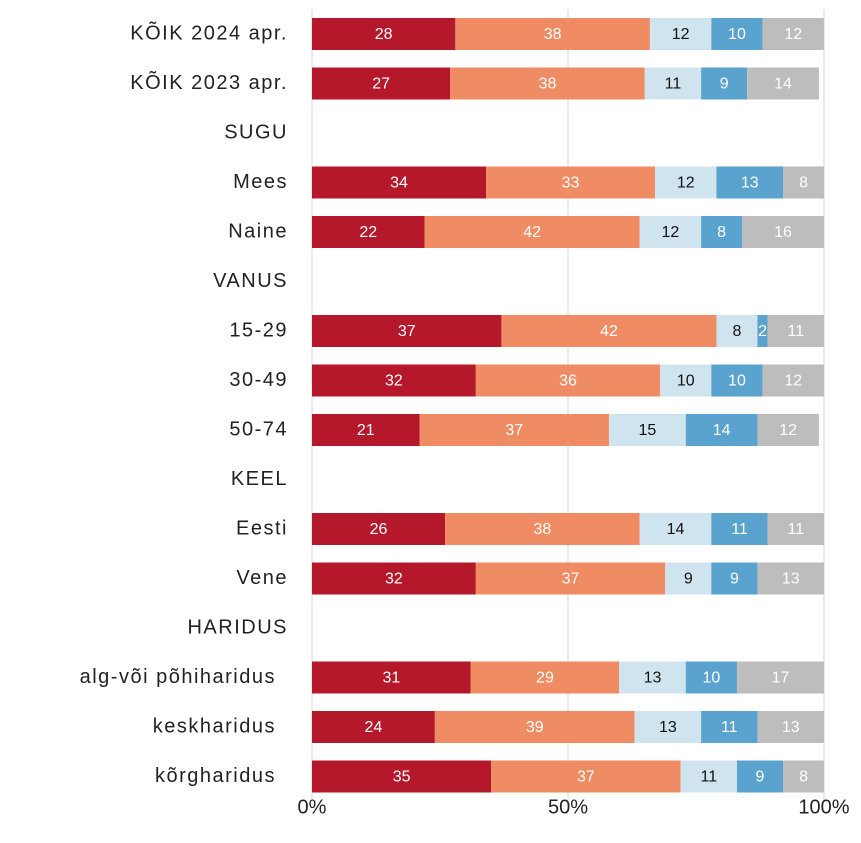 Image resolution: width=861 pixels, height=843 pixels. I want to click on x-tick-label: 100%, so click(823, 807).